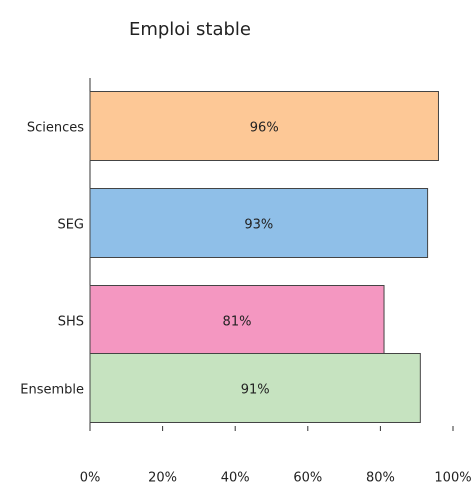  What do you see at coordinates (71, 322) in the screenshot?
I see `y-tick-label: SHS` at bounding box center [71, 322].